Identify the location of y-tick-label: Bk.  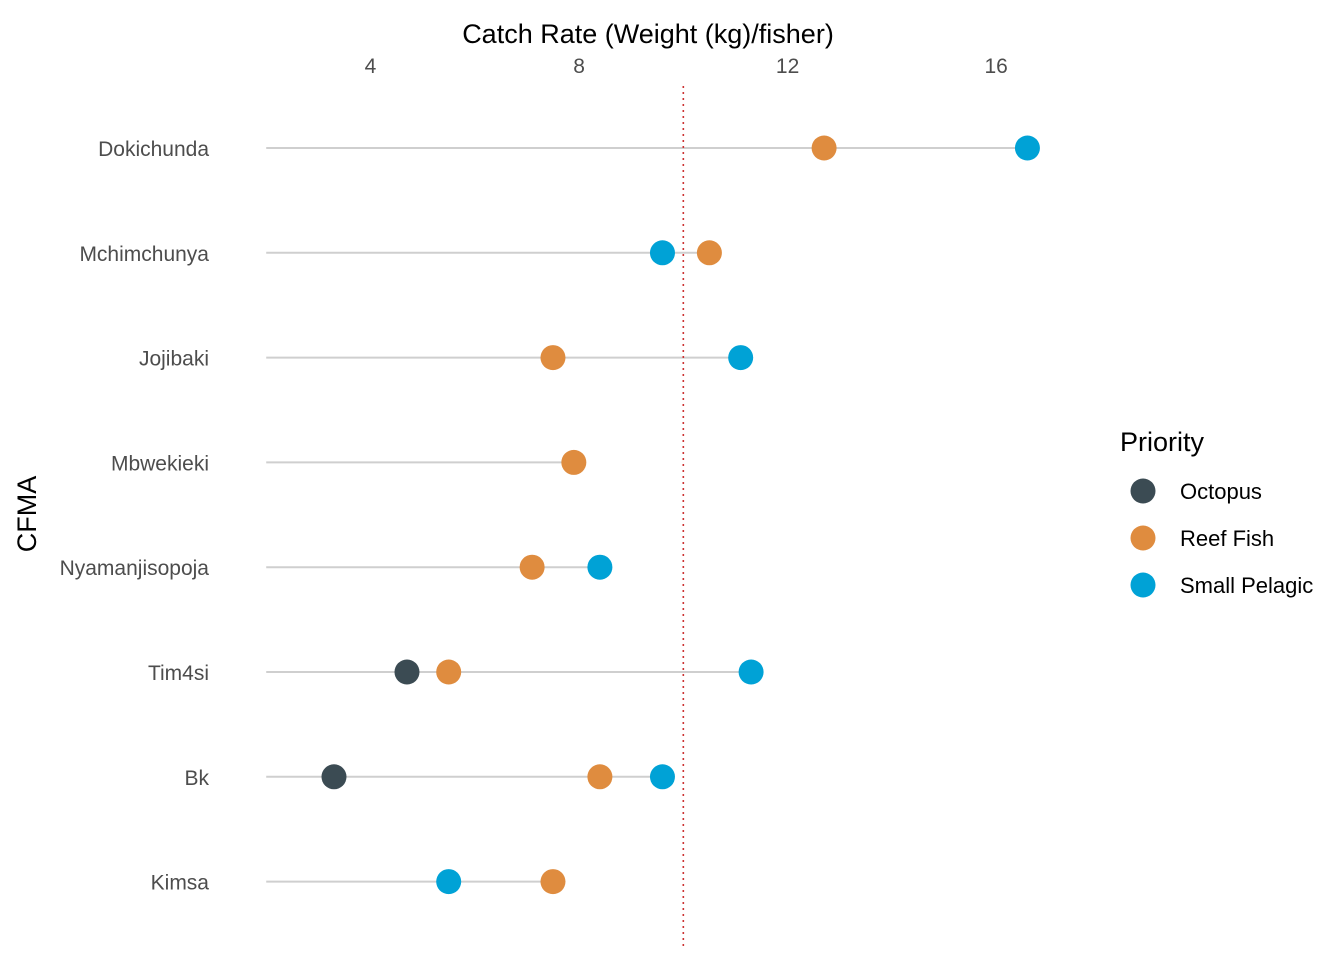
(196, 778).